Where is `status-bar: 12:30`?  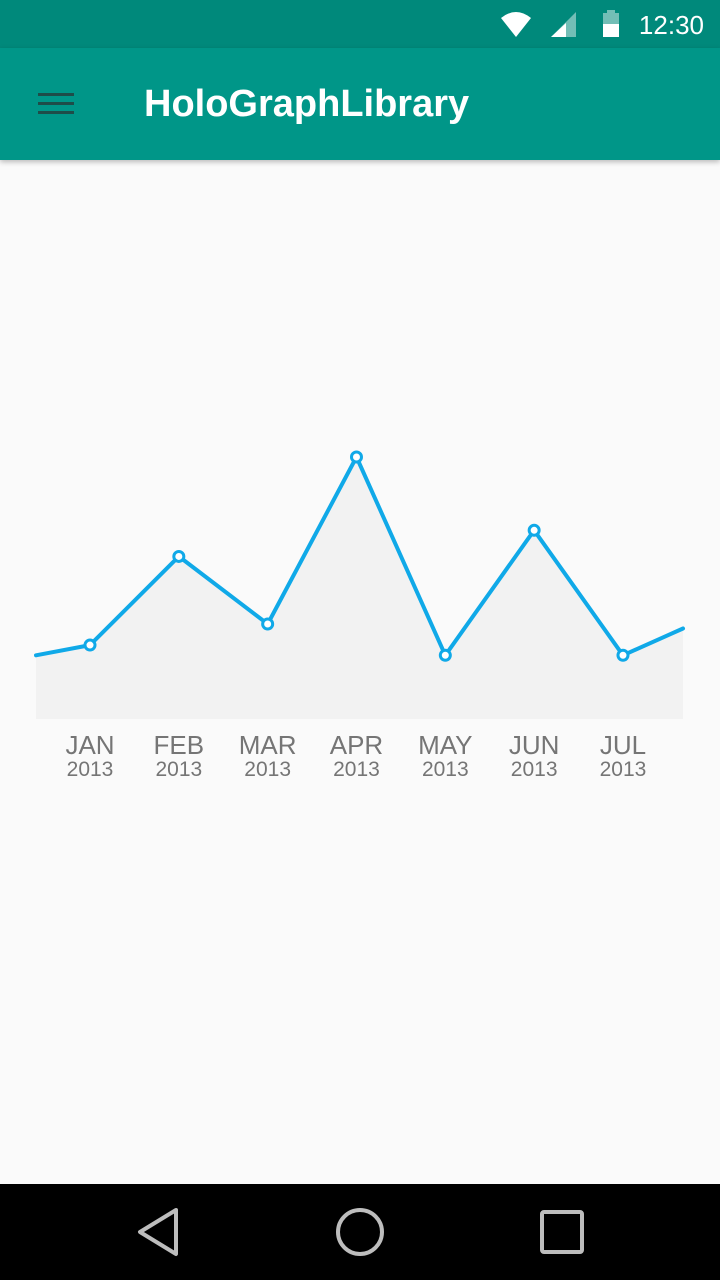
status-bar: 12:30 is located at coordinates (360, 24).